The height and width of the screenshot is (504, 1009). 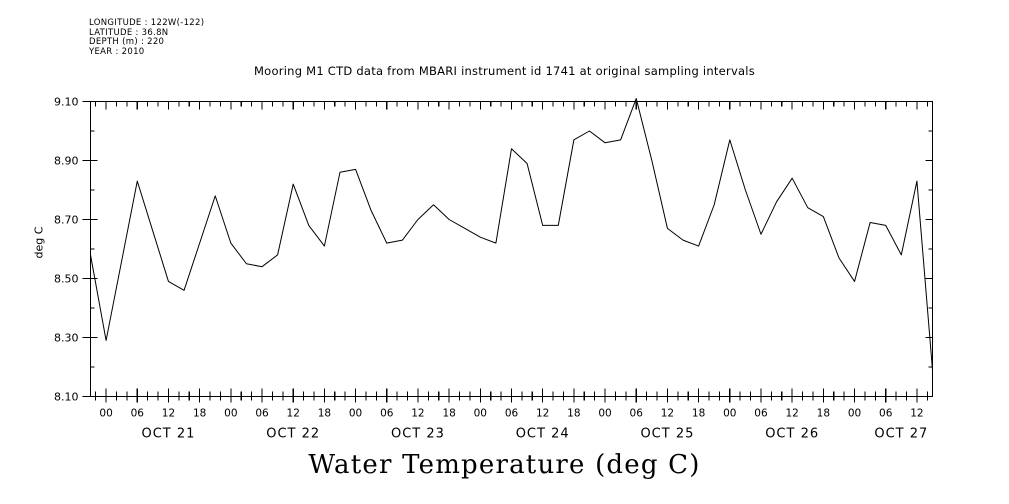 I want to click on metadata-year: YEAR : 2010, so click(x=117, y=51).